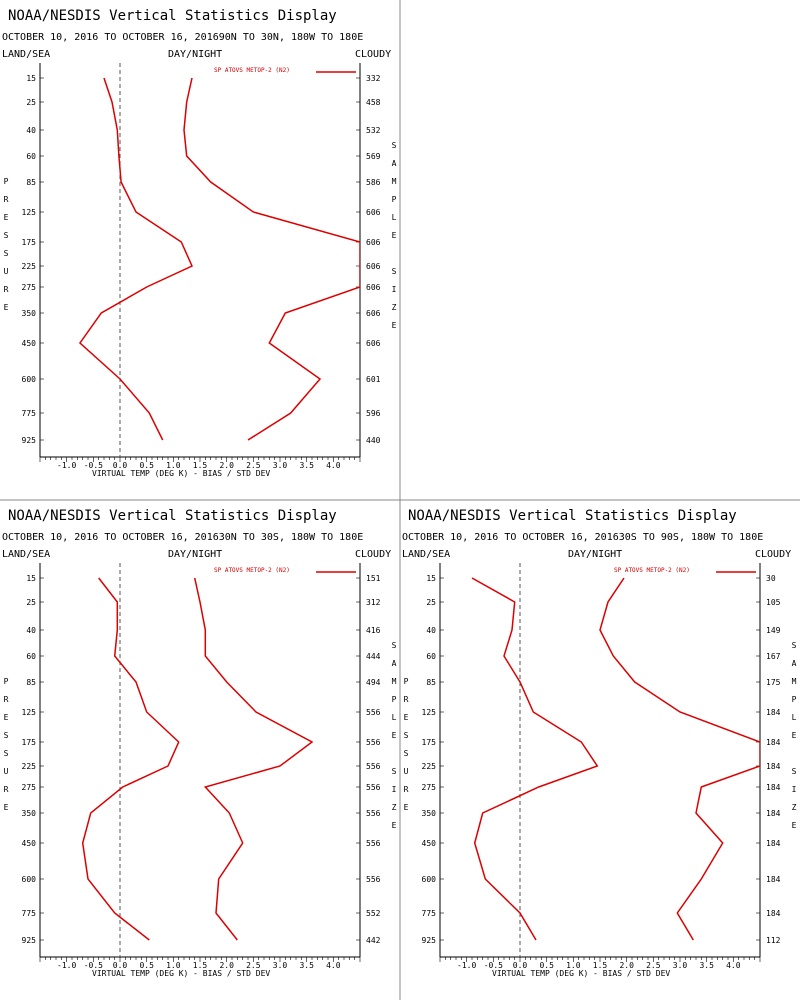  I want to click on sample-size-label: 112, so click(773, 940).